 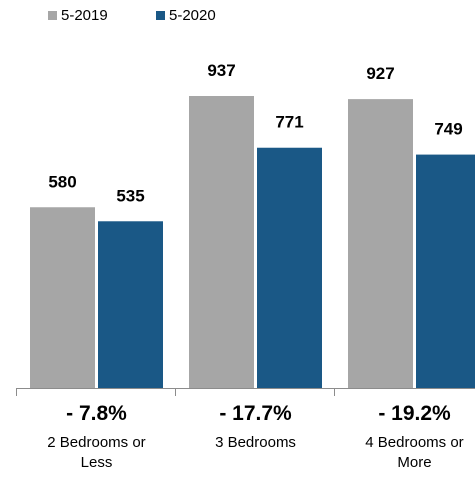 What do you see at coordinates (84, 15) in the screenshot?
I see `legend-label-5-2019: 5-2019` at bounding box center [84, 15].